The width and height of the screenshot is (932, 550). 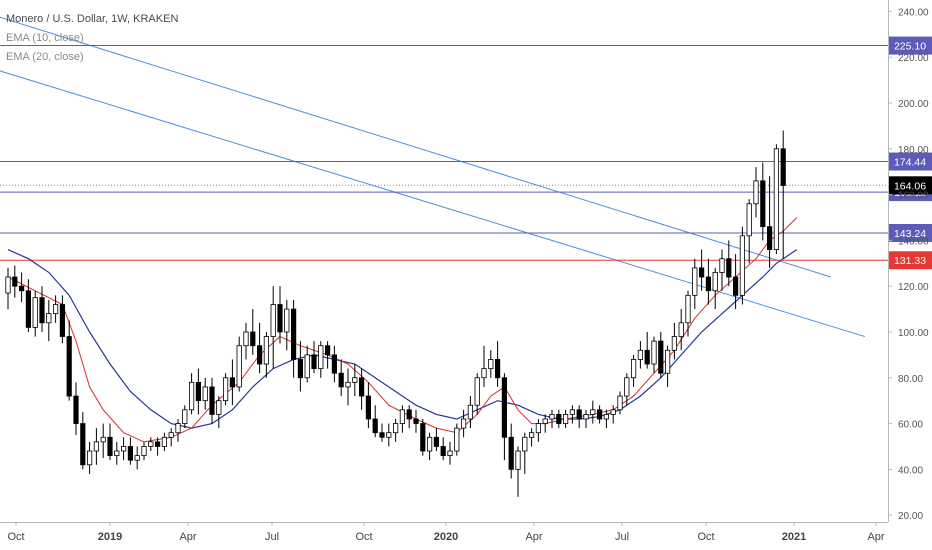 I want to click on price-tick-label: 60.00, so click(x=910, y=425).